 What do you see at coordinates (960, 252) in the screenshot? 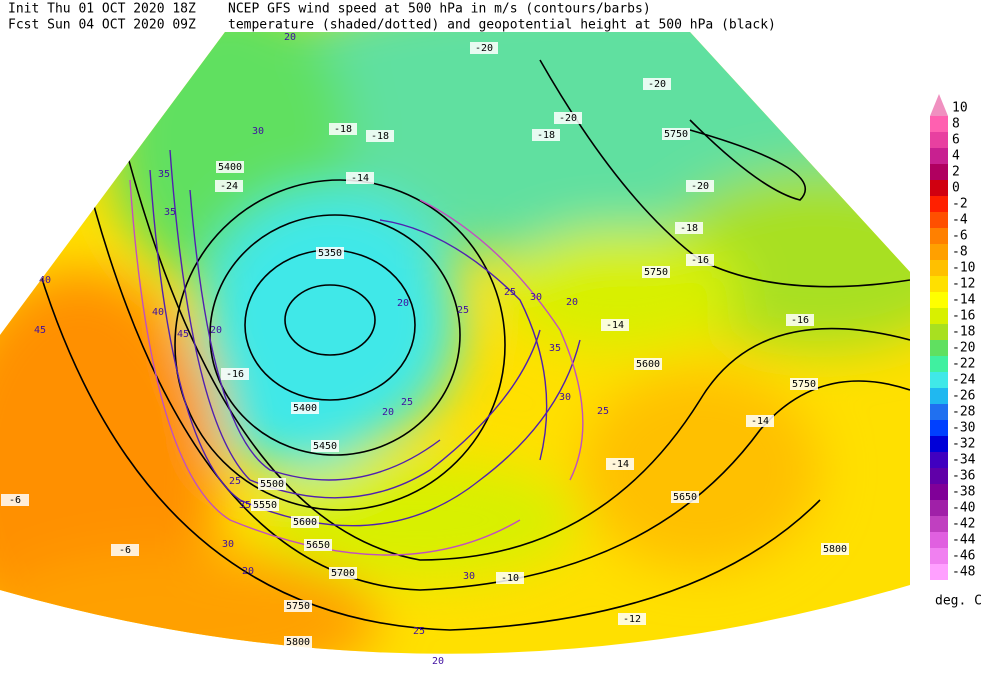
I see `colorbar-label: -8` at bounding box center [960, 252].